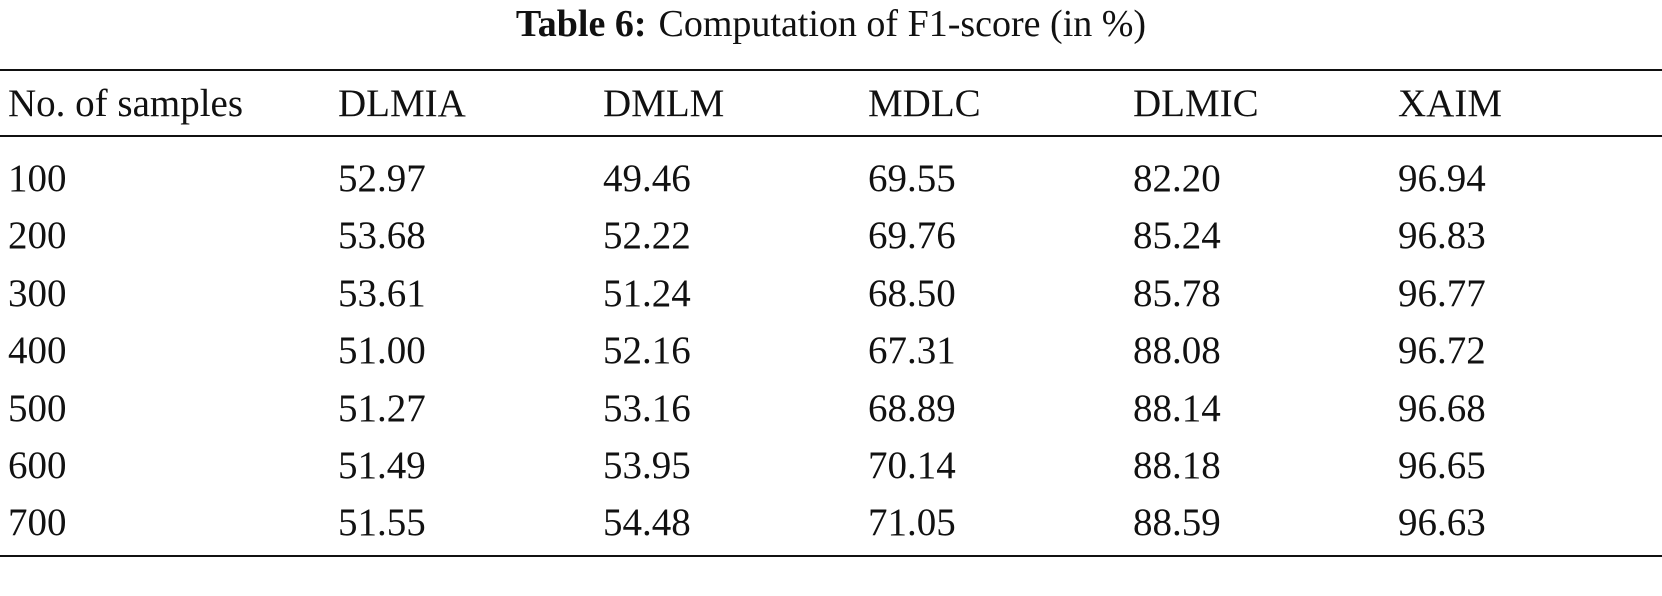 The image size is (1662, 596). What do you see at coordinates (1442, 408) in the screenshot?
I see `cell: 96.68` at bounding box center [1442, 408].